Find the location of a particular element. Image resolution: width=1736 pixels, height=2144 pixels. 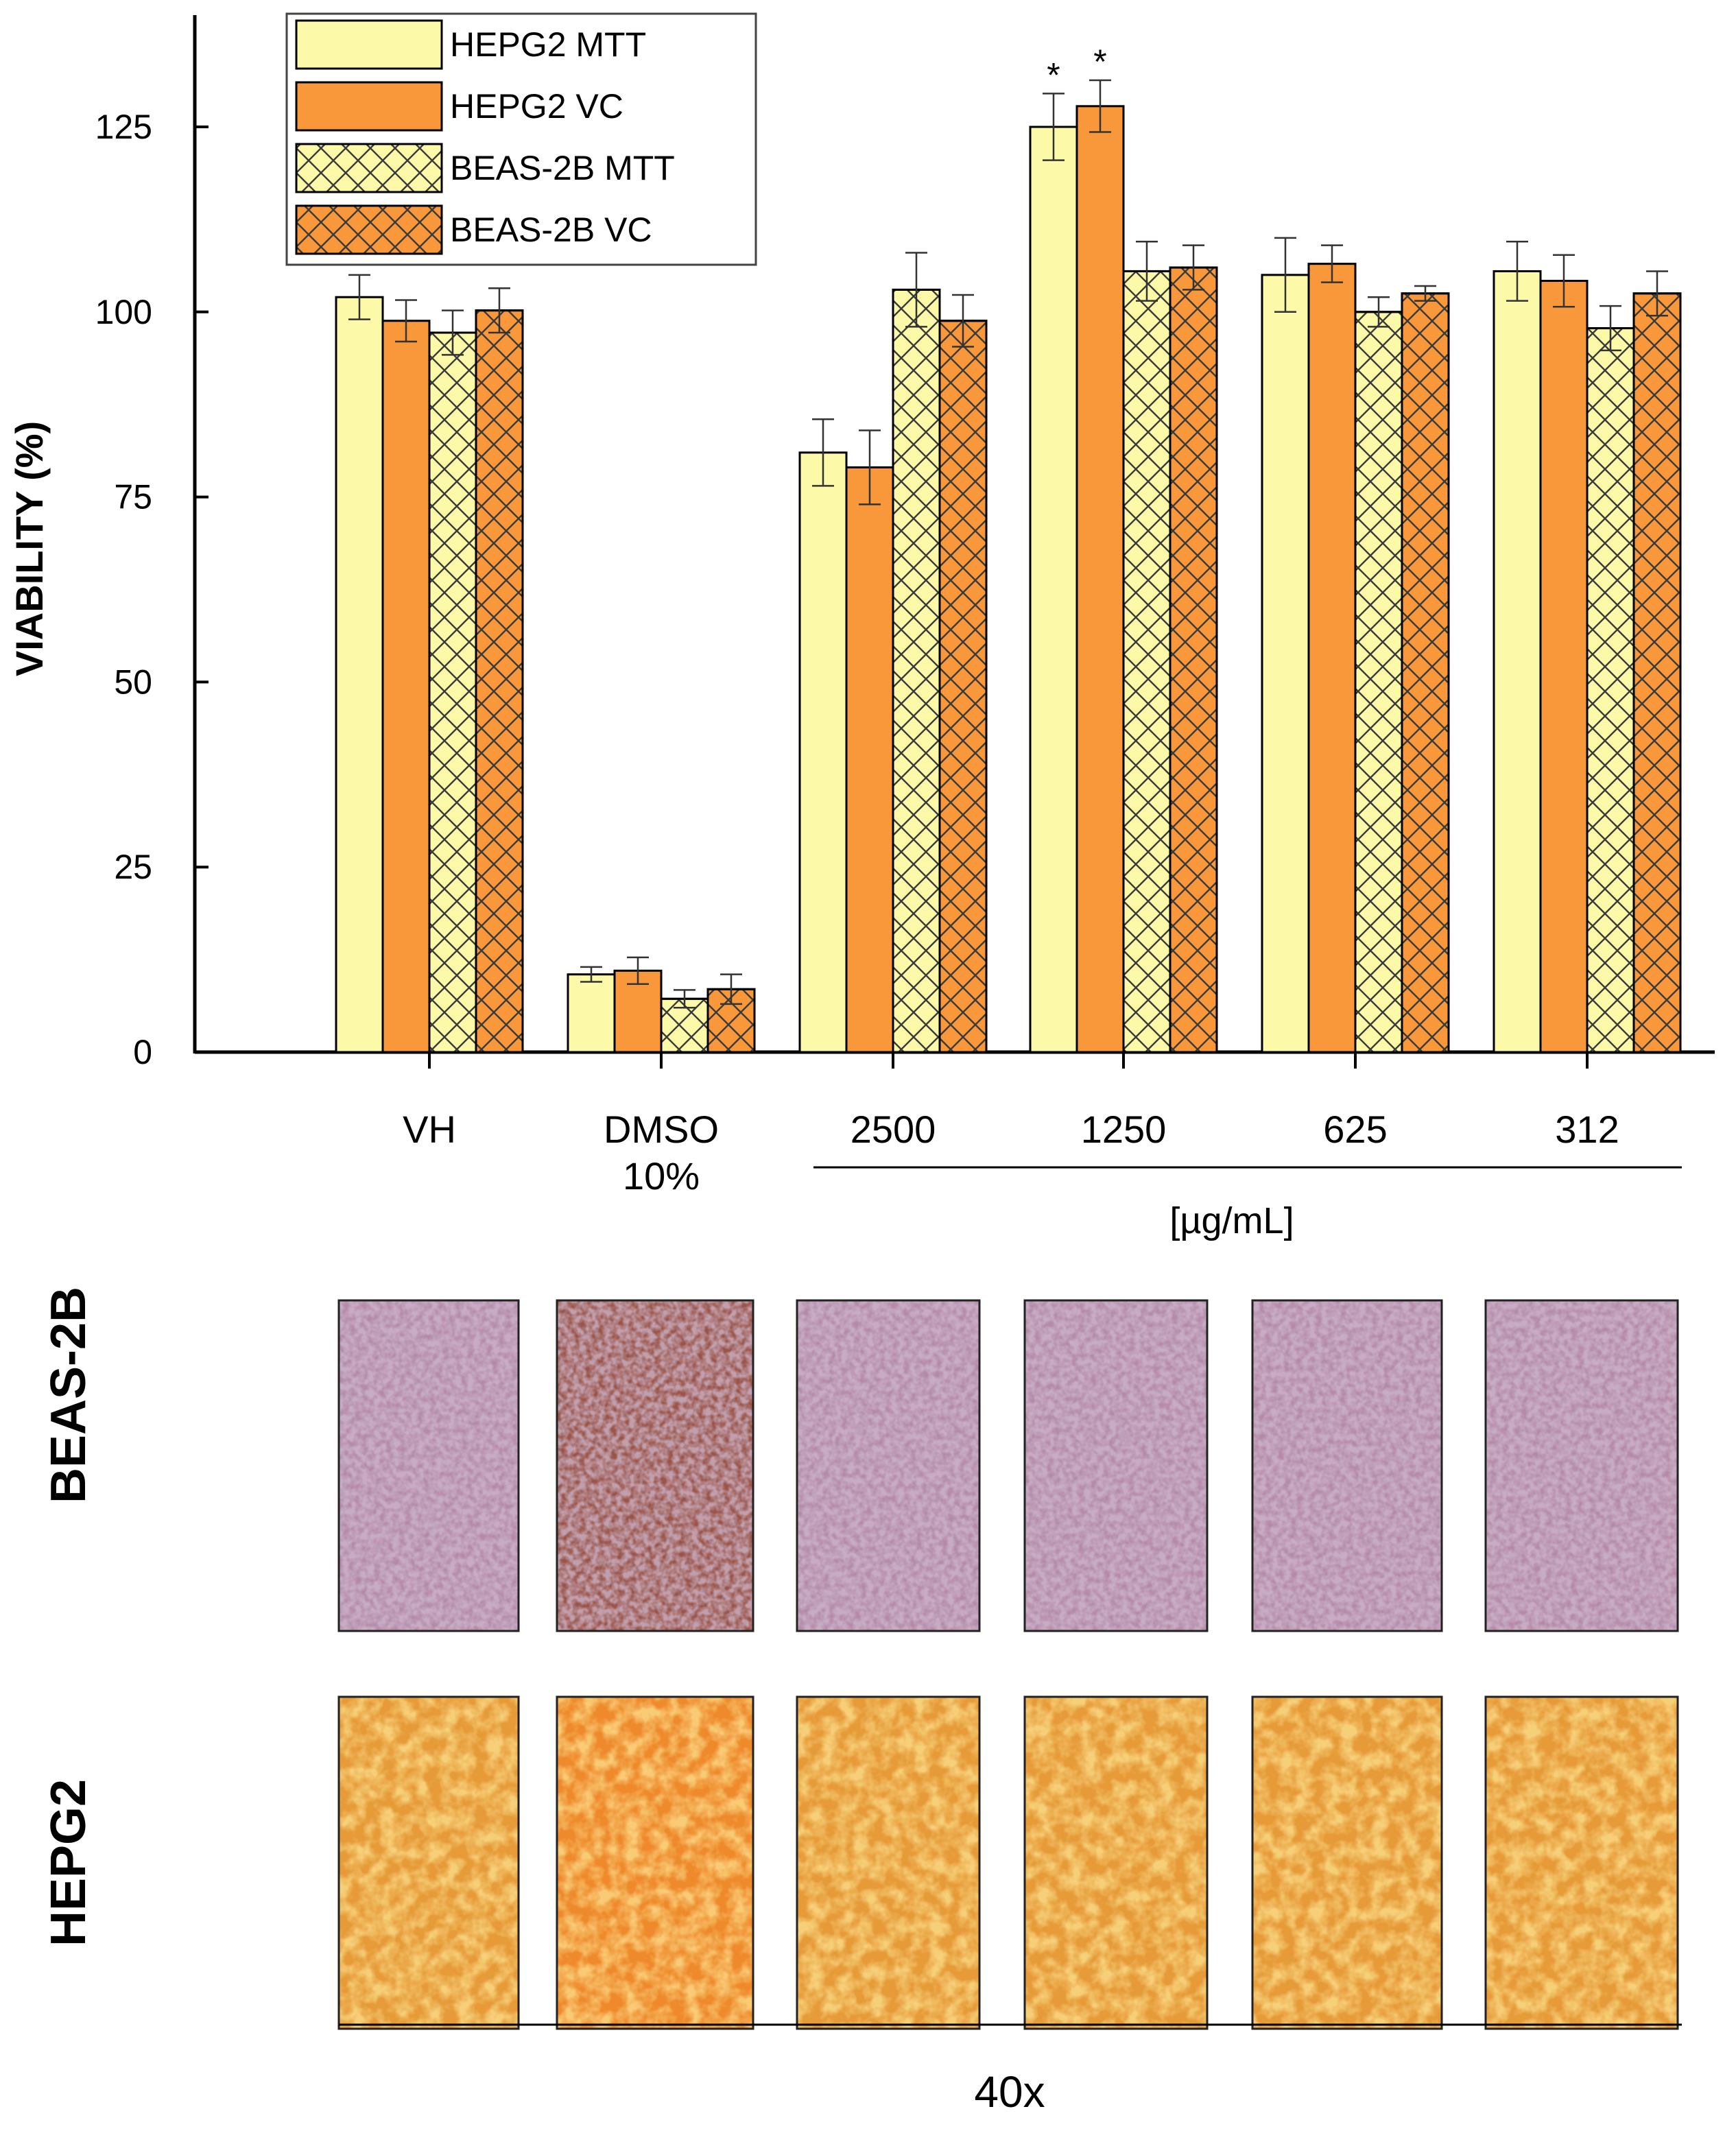

x-category-label: 2500 is located at coordinates (893, 1129).